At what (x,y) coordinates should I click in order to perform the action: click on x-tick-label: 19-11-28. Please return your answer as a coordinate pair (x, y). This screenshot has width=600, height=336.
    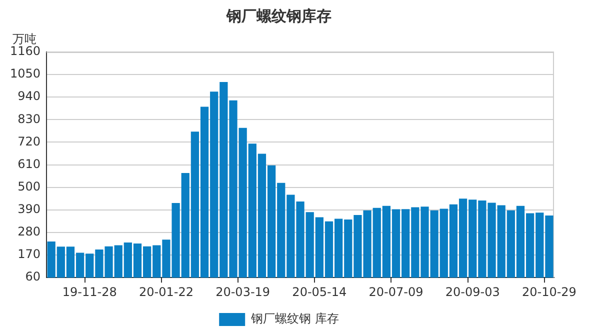
    Looking at the image, I should click on (89, 291).